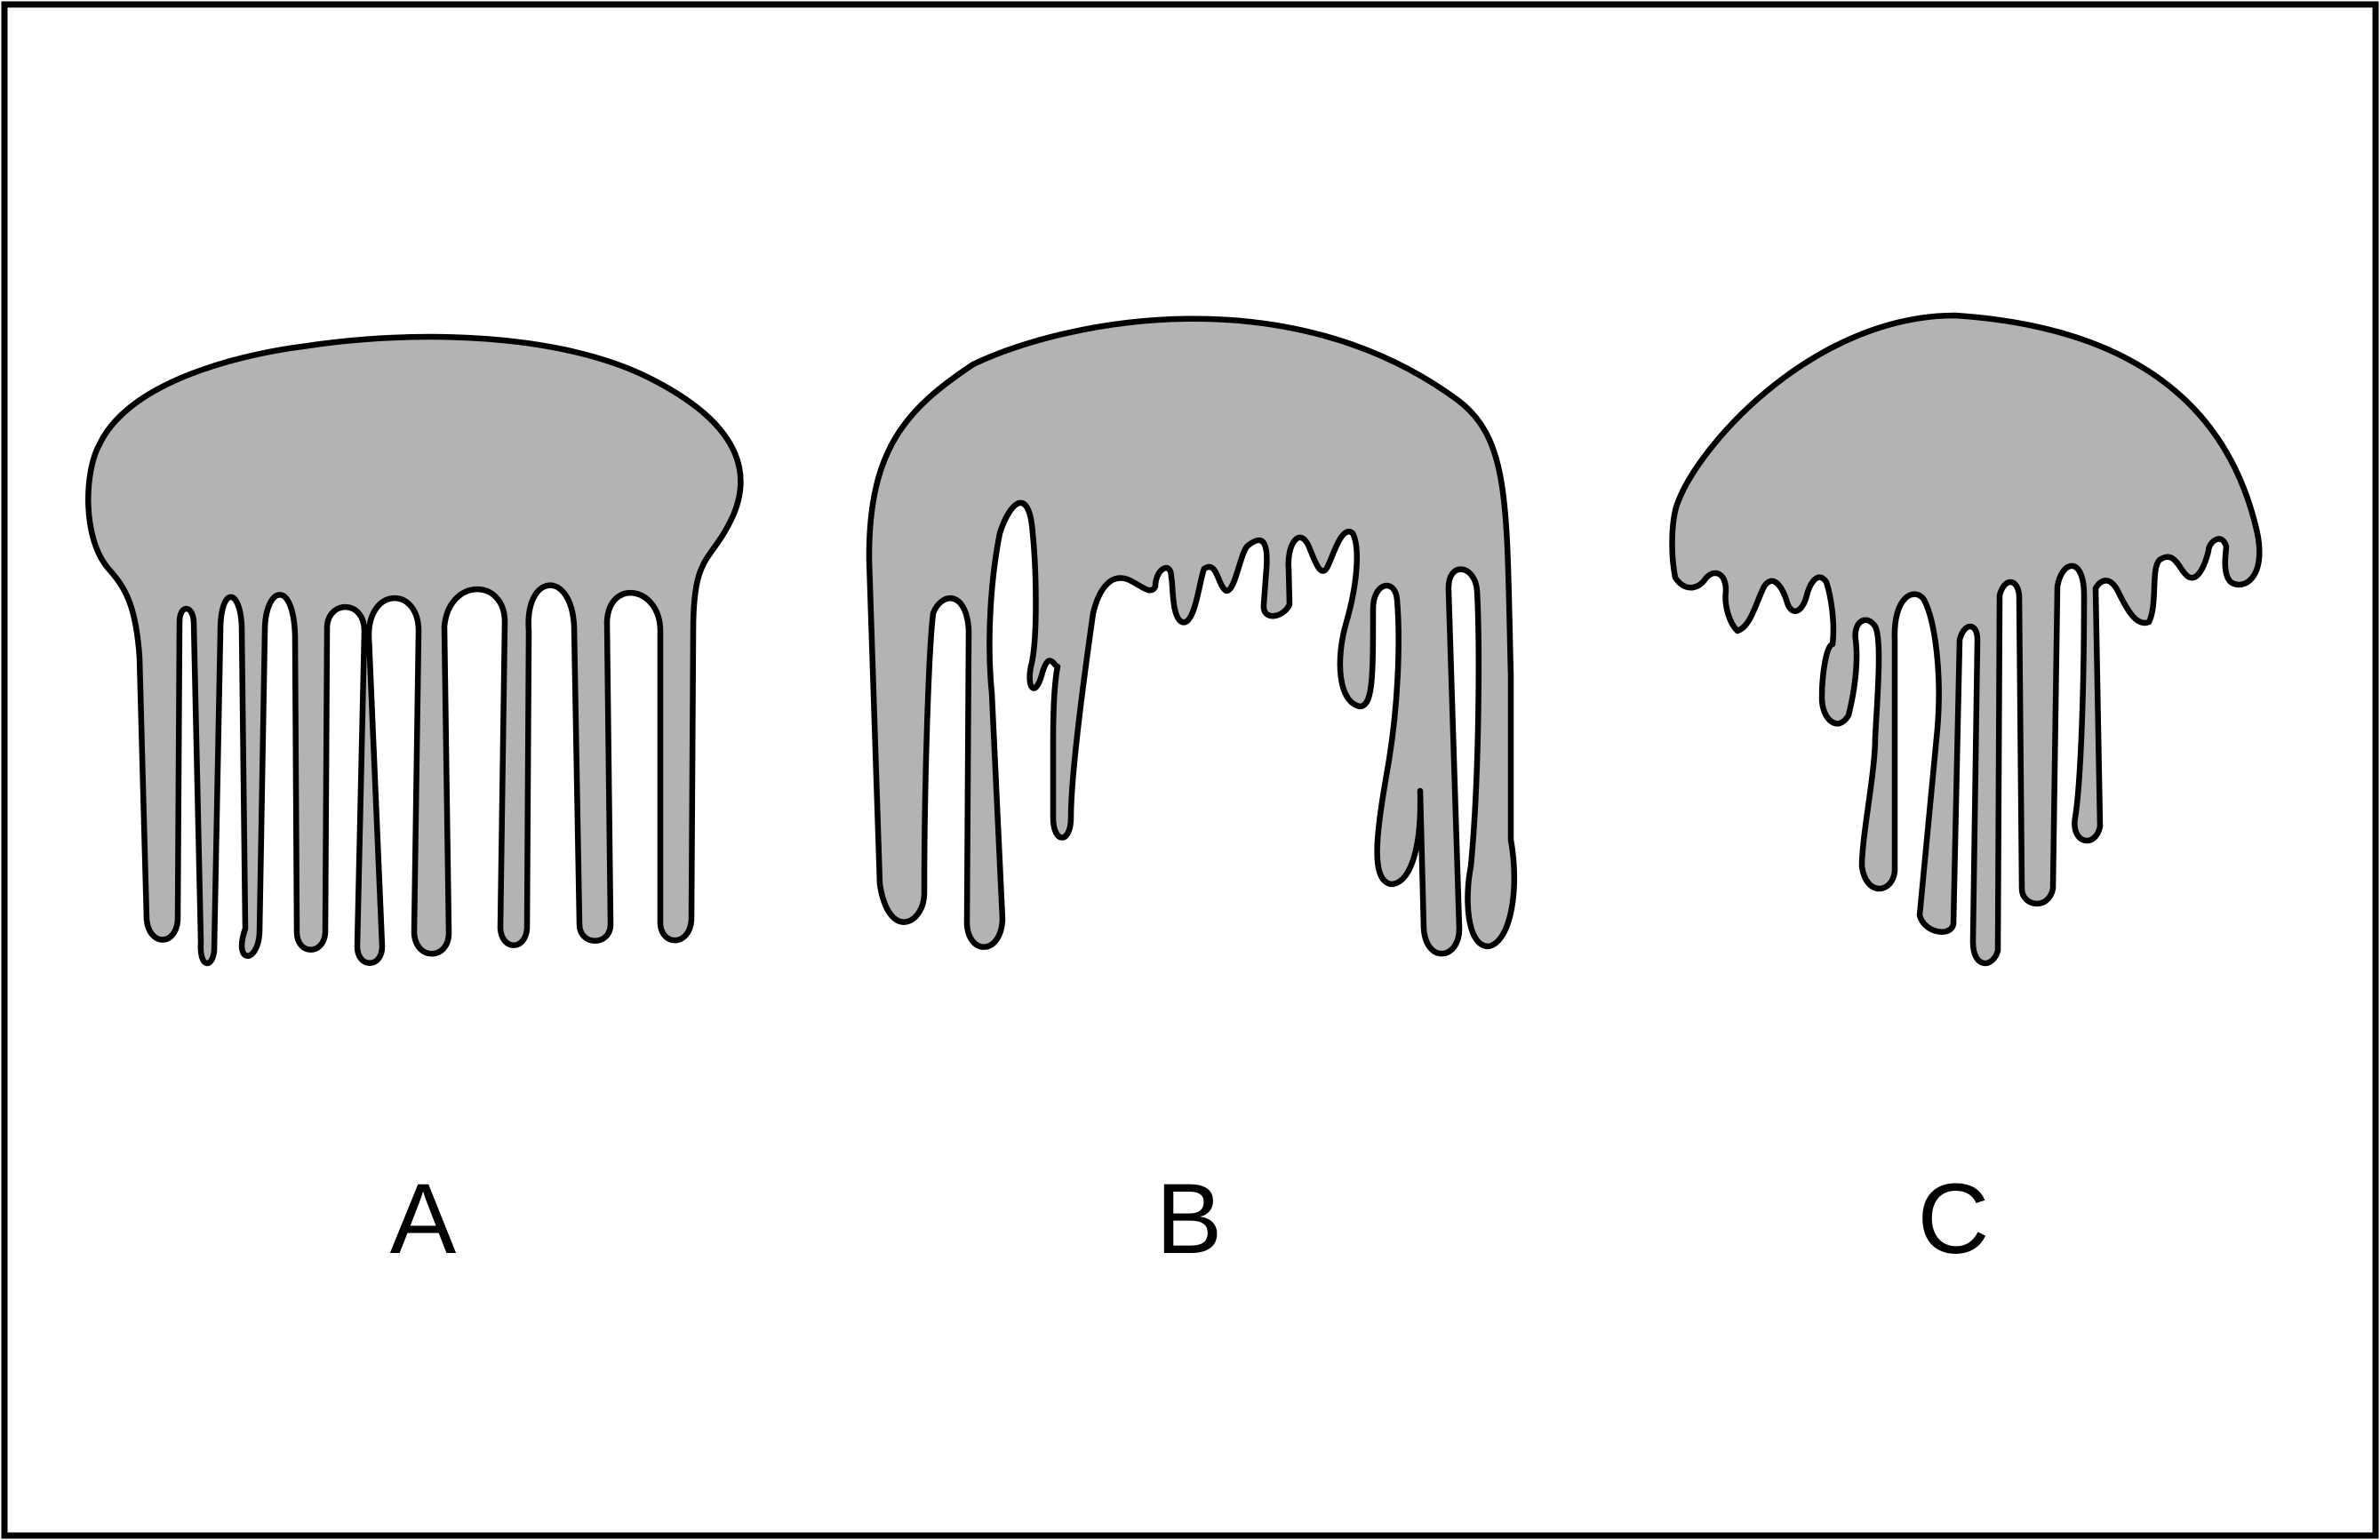 This screenshot has width=2380, height=1540. I want to click on shape-a, so click(414, 650).